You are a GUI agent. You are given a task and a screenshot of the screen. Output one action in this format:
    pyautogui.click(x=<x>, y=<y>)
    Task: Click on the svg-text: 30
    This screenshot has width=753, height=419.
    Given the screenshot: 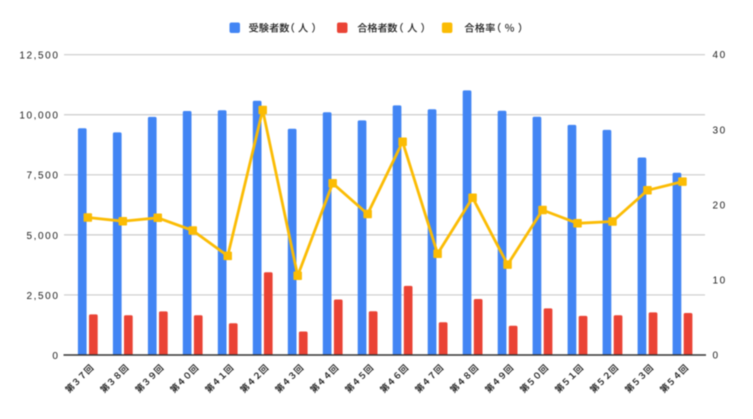 What is the action you would take?
    pyautogui.click(x=720, y=130)
    